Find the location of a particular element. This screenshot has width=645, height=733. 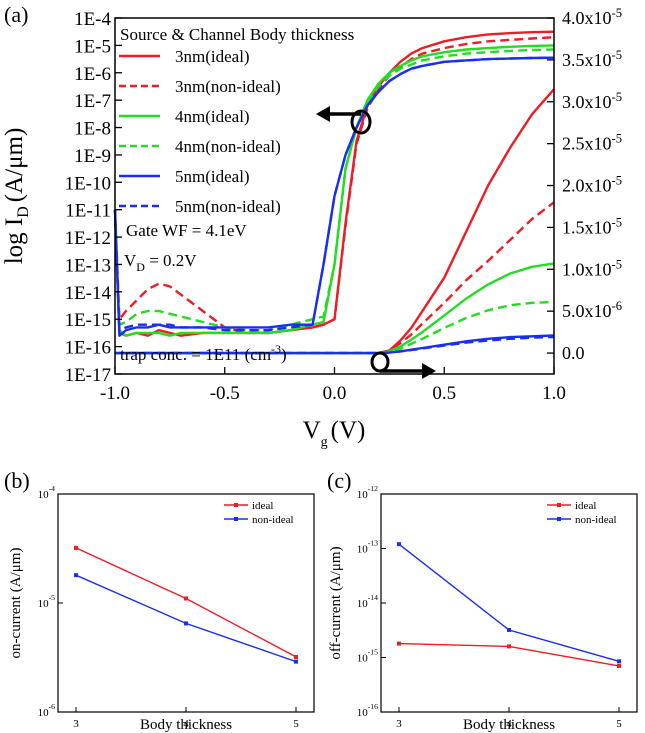

panel-b-frame is located at coordinates (186, 603).